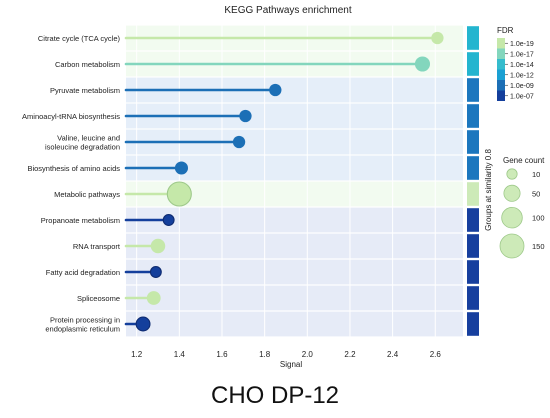 The image size is (550, 418). I want to click on x-axis-label: Signal, so click(291, 364).